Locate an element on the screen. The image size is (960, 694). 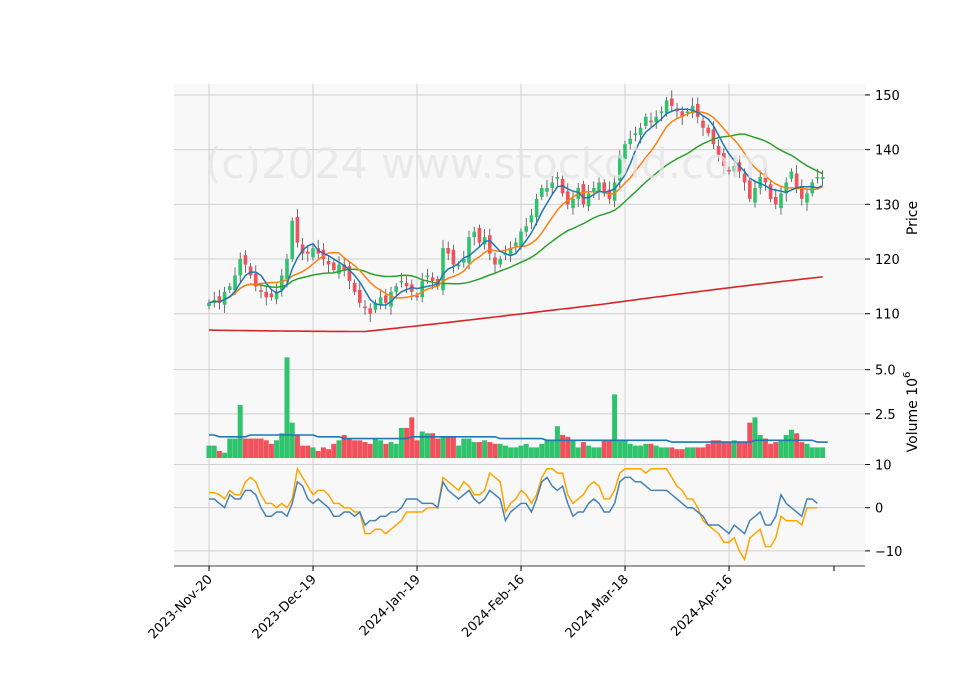
oscillator-panel: −10 0 10 is located at coordinates (538, 512).